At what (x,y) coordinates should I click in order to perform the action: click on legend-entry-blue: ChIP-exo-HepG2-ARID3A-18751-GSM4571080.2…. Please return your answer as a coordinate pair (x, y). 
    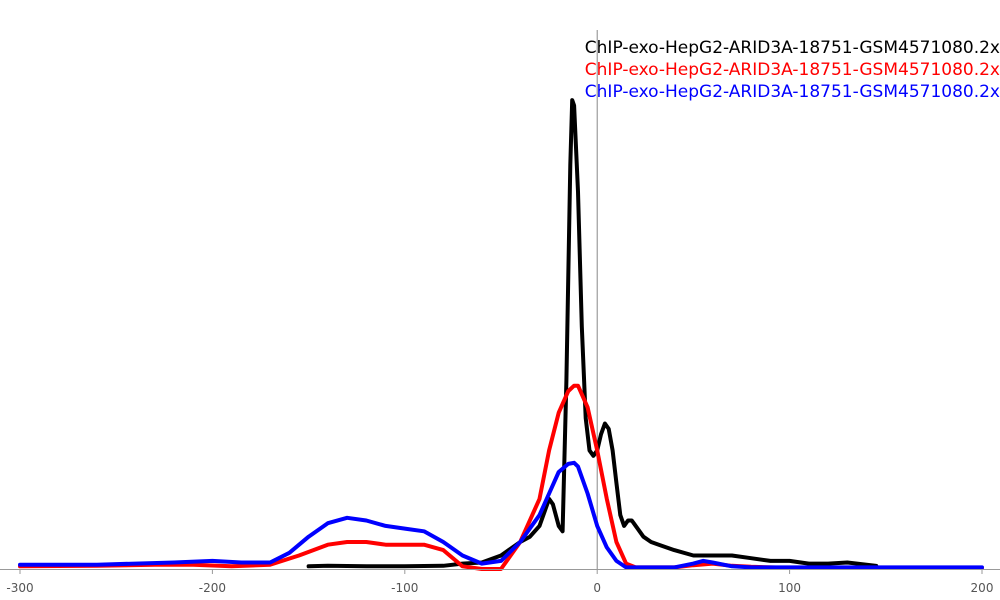
    Looking at the image, I should click on (792, 92).